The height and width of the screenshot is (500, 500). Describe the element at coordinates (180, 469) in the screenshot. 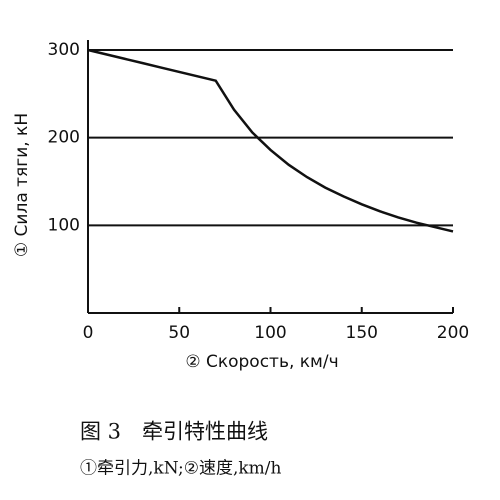

I see `caption-note: ①牵引力,kN;②速度,km/h` at that location.